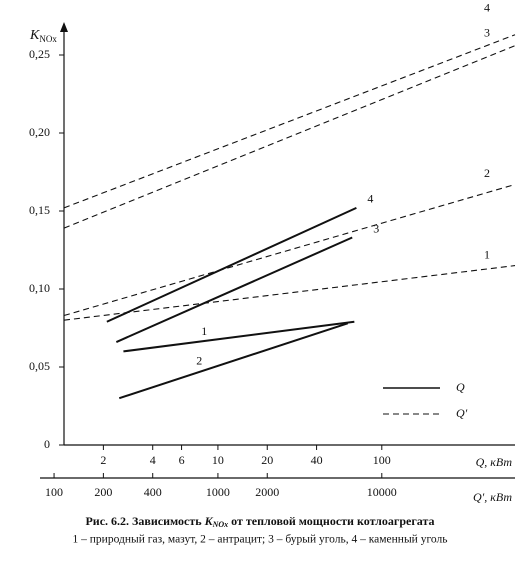  What do you see at coordinates (317, 460) in the screenshot?
I see `x-tick-label: 40` at bounding box center [317, 460].